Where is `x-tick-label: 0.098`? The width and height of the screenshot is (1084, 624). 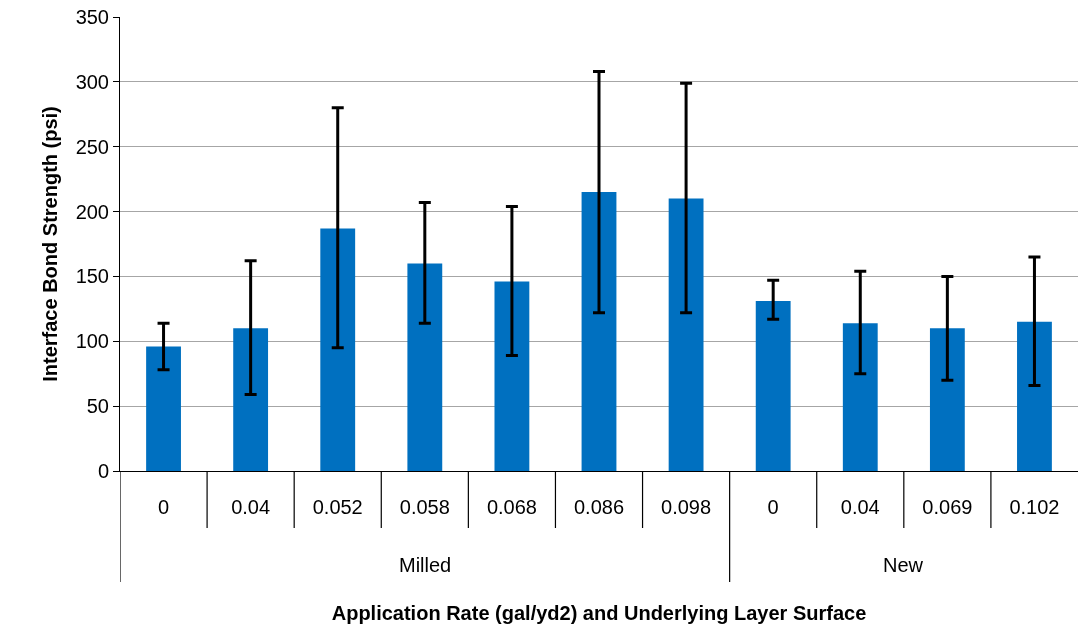 x-tick-label: 0.098 is located at coordinates (686, 507).